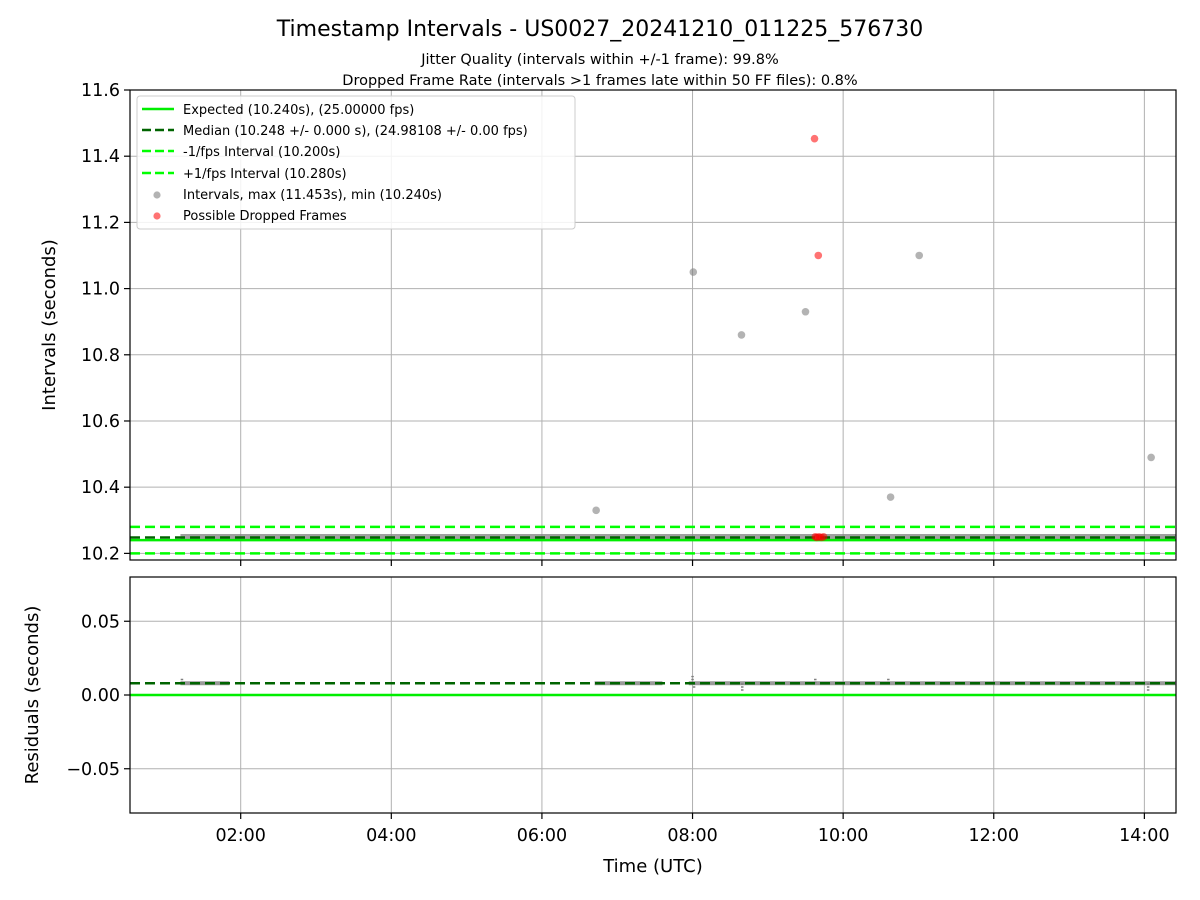  Describe the element at coordinates (843, 836) in the screenshot. I see `x-tick-label: 10:00` at that location.